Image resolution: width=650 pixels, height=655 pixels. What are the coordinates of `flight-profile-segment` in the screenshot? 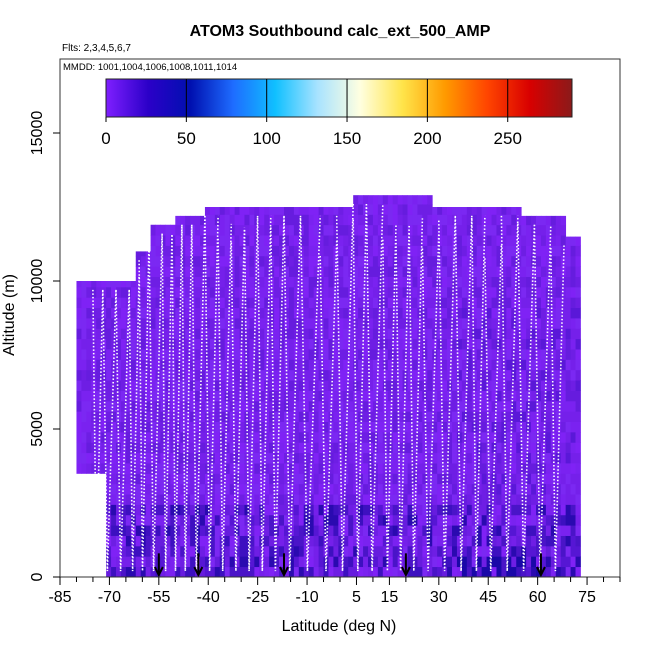 It's located at (478, 393).